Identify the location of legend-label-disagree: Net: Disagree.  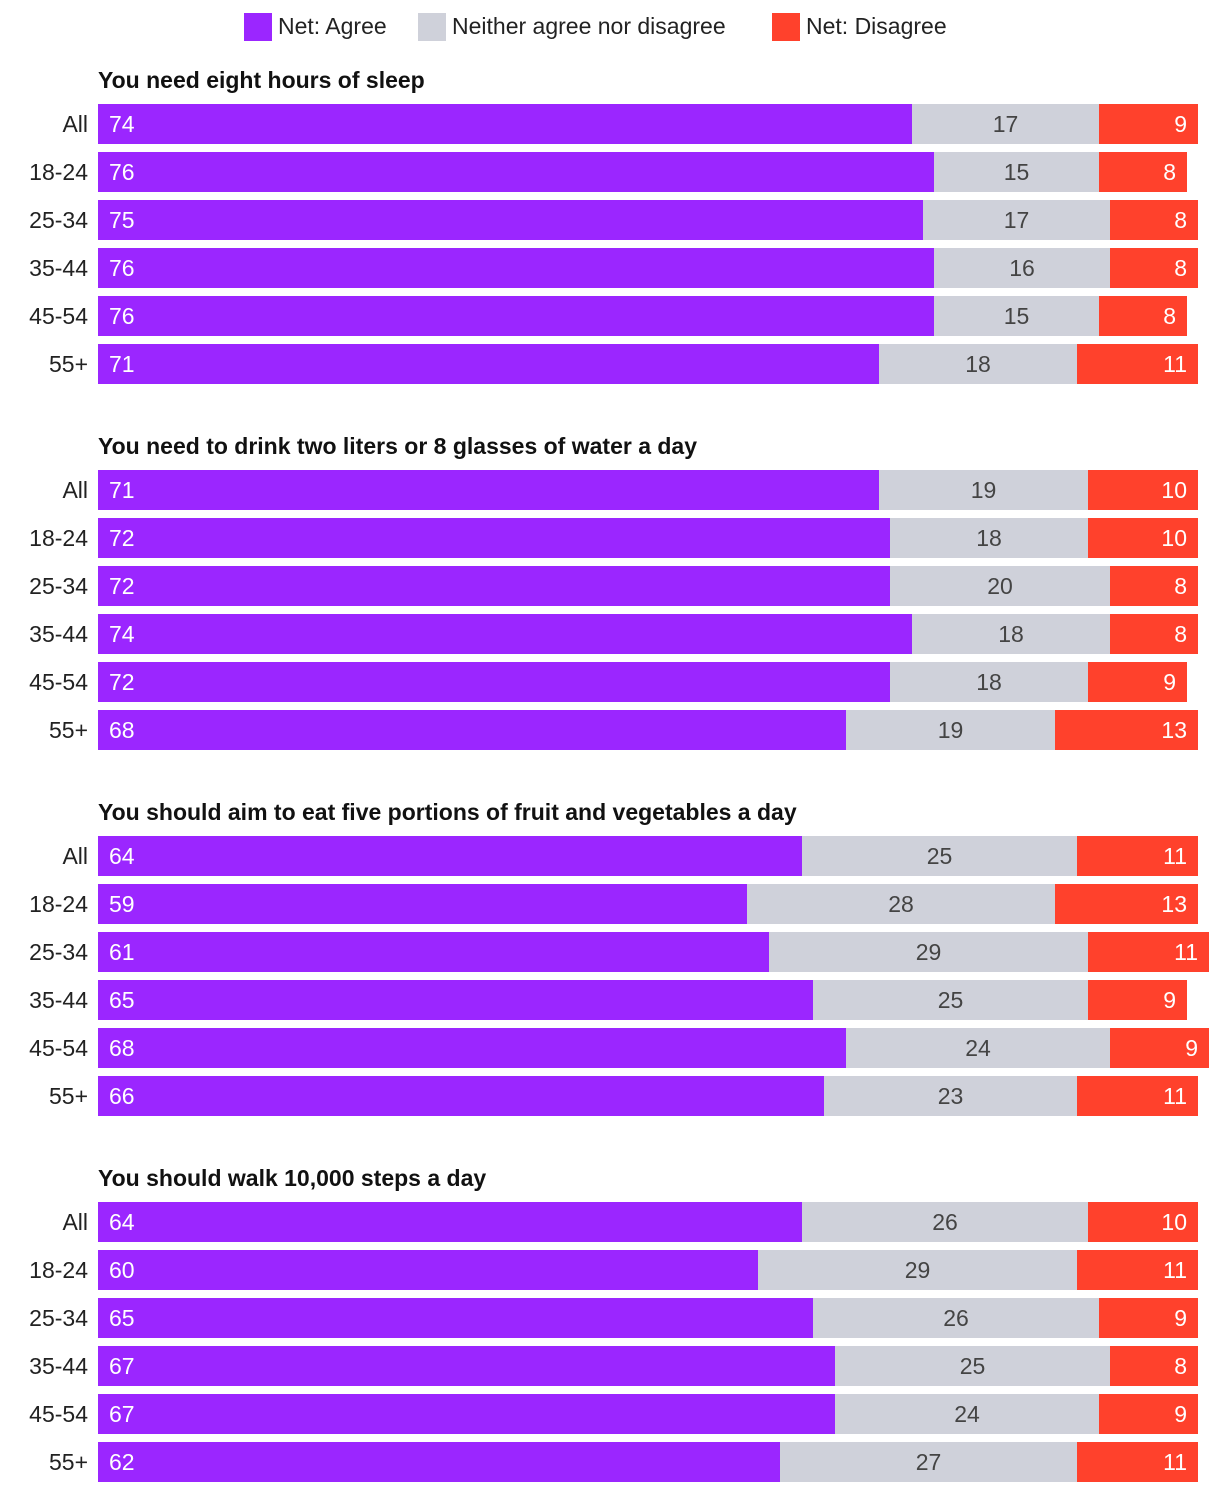
(876, 26).